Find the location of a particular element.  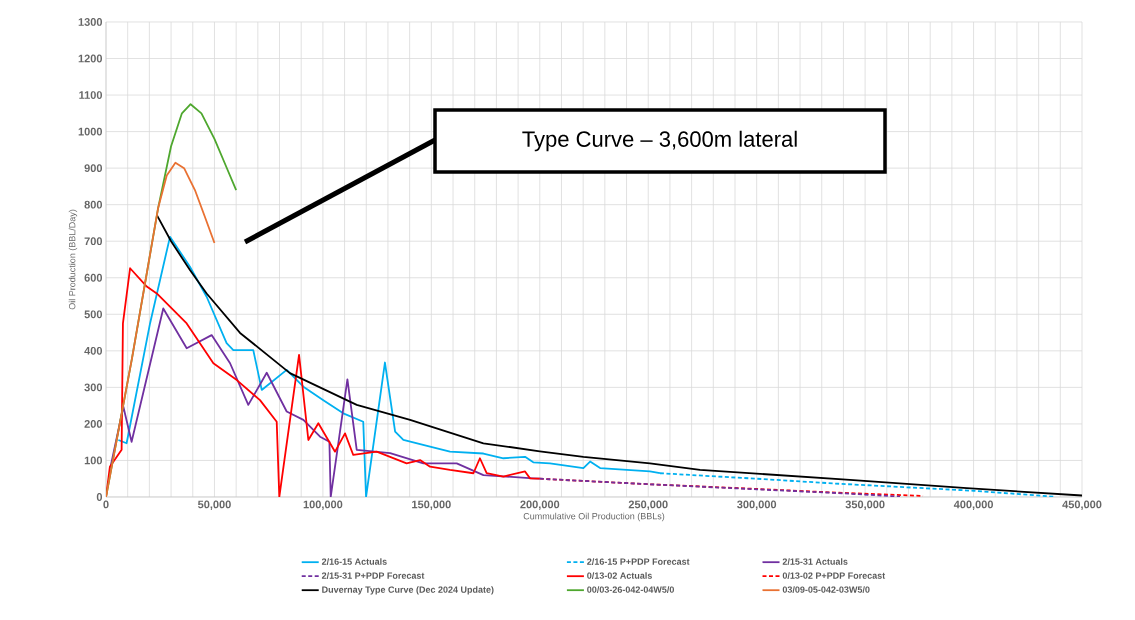

y-tick-label: 100 is located at coordinates (93, 460).